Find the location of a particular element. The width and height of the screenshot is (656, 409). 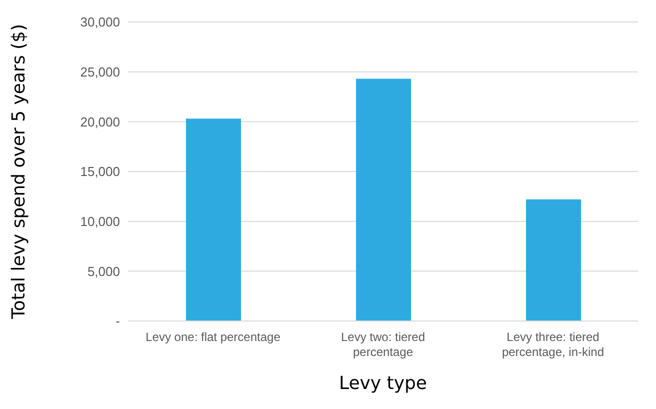

x-axis-title: Levy type is located at coordinates (383, 383).